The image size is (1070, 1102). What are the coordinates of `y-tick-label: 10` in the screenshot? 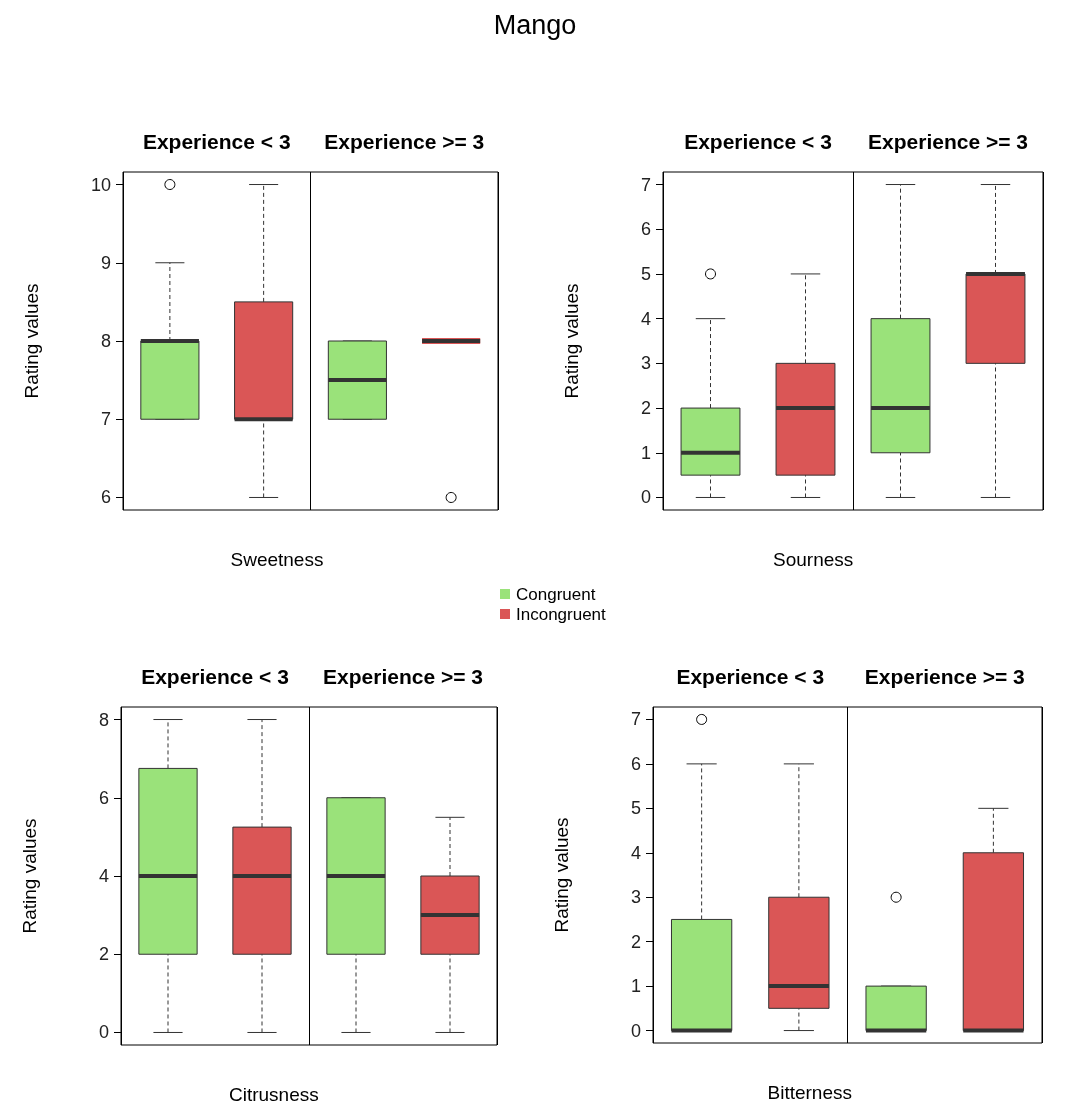 It's located at (100, 184).